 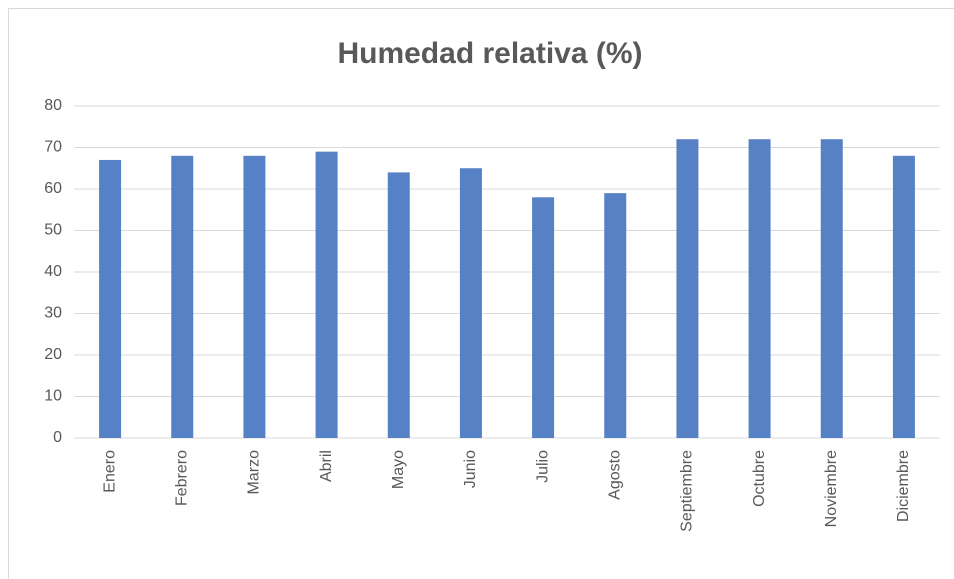 I want to click on y-tick-label: 20, so click(x=53, y=354).